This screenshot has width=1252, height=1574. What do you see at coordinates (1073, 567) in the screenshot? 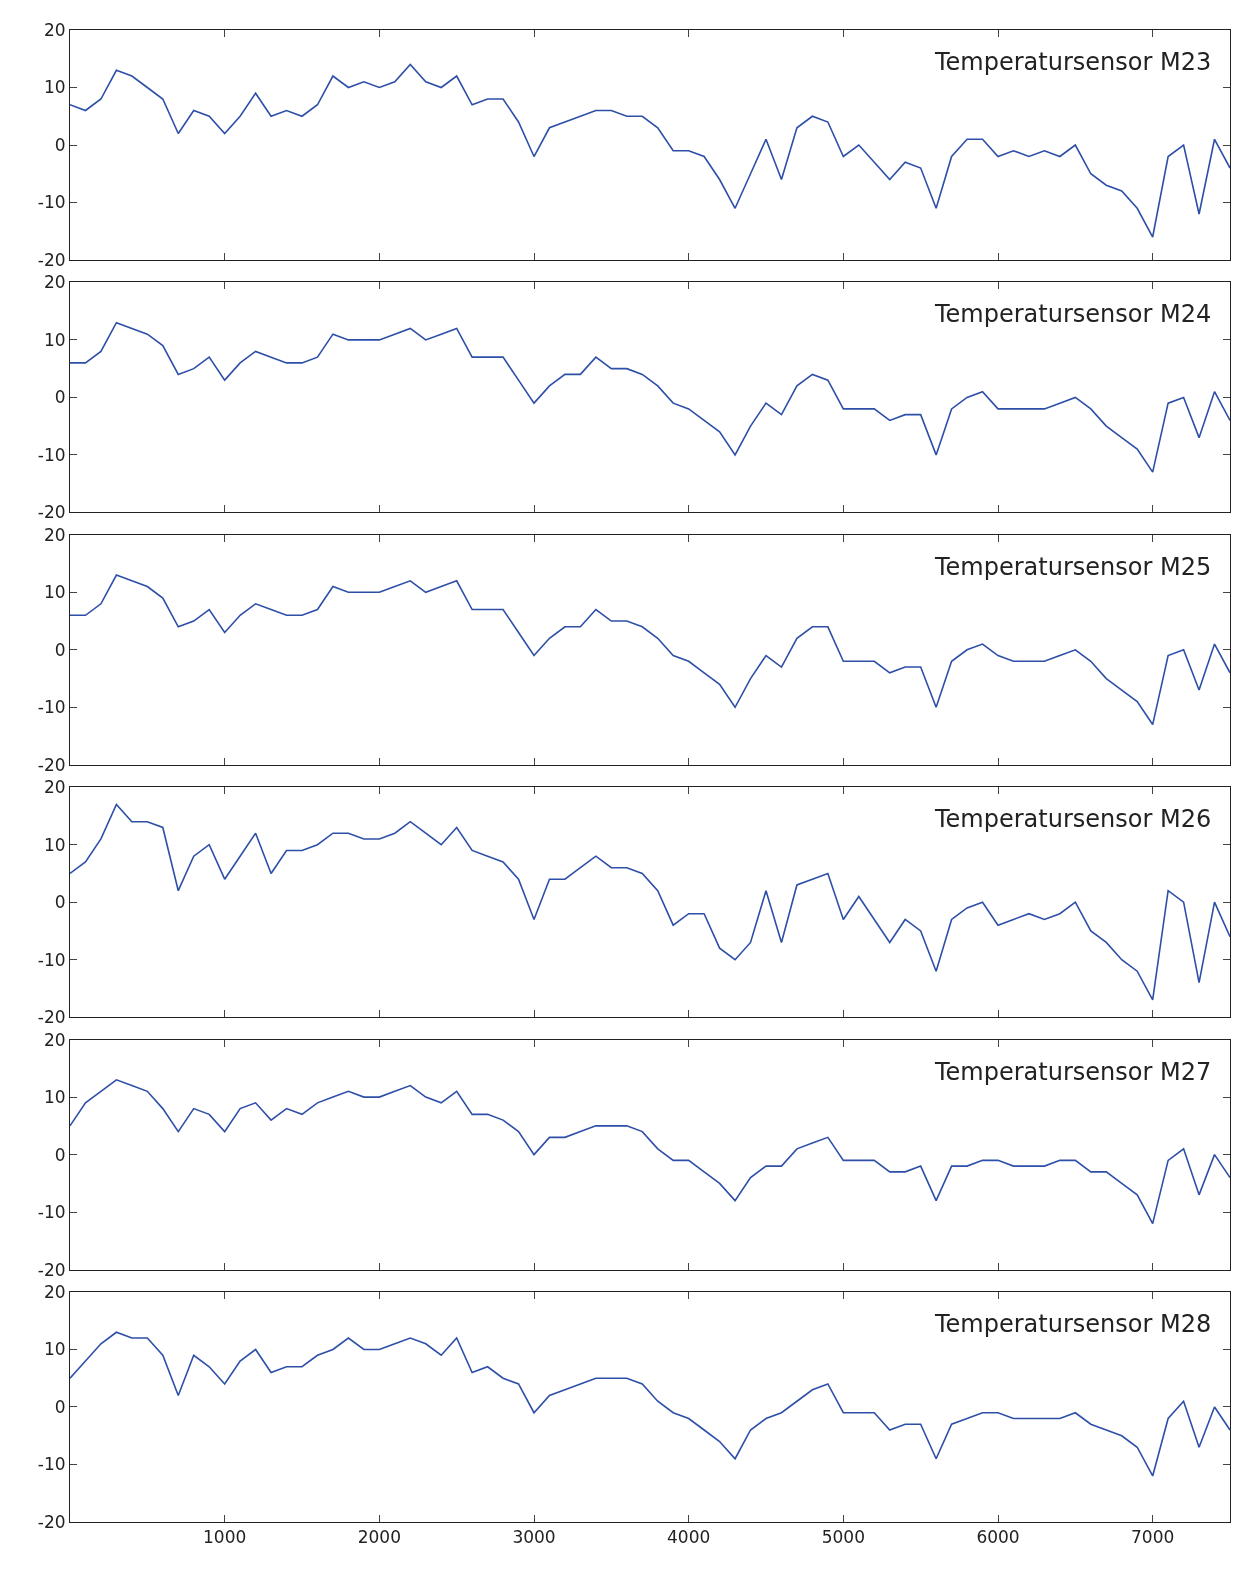
I see `text: Temperatursensor M25` at bounding box center [1073, 567].